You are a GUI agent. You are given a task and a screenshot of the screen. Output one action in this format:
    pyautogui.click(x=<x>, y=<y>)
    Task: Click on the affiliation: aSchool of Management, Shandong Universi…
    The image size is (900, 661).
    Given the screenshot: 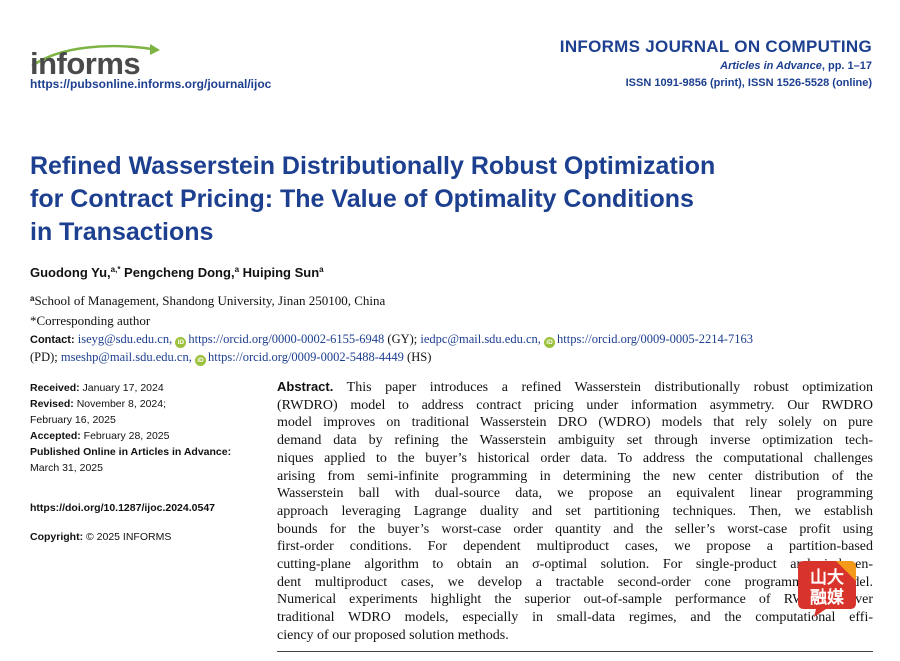 What is the action you would take?
    pyautogui.click(x=207, y=301)
    